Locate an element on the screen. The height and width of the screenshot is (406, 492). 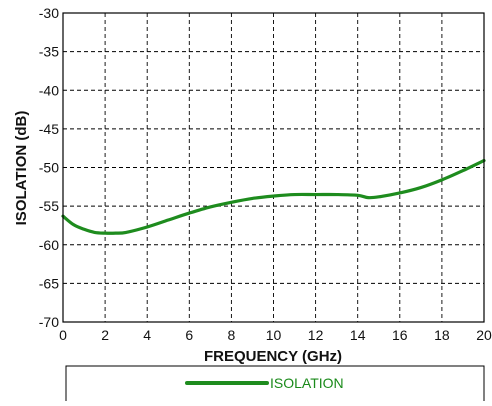
legend-label-isolation: ISOLATION is located at coordinates (307, 383).